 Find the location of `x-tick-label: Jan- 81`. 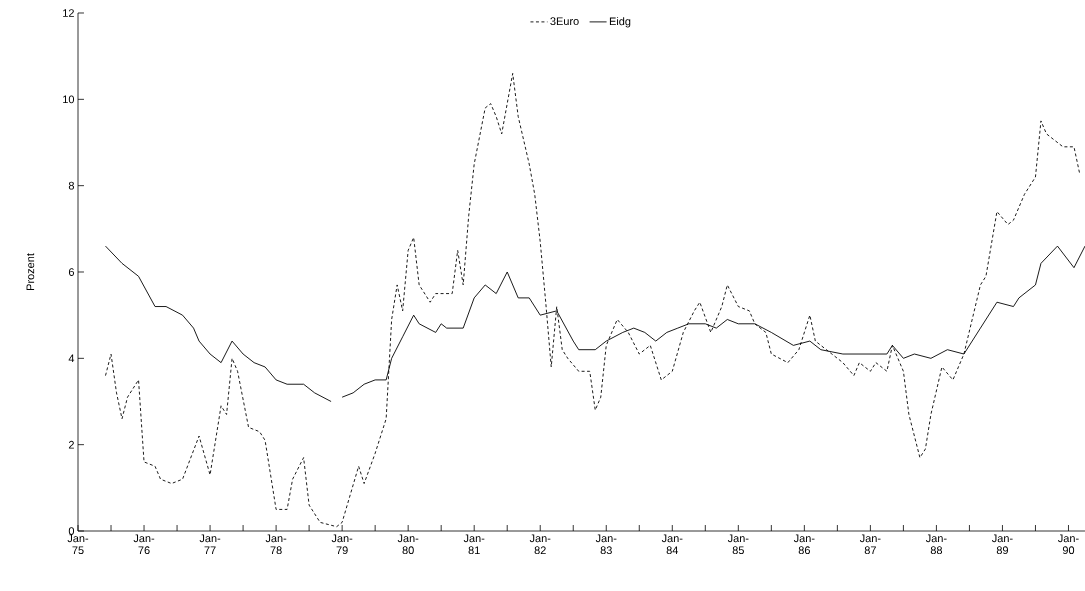

x-tick-label: Jan- 81 is located at coordinates (474, 544).